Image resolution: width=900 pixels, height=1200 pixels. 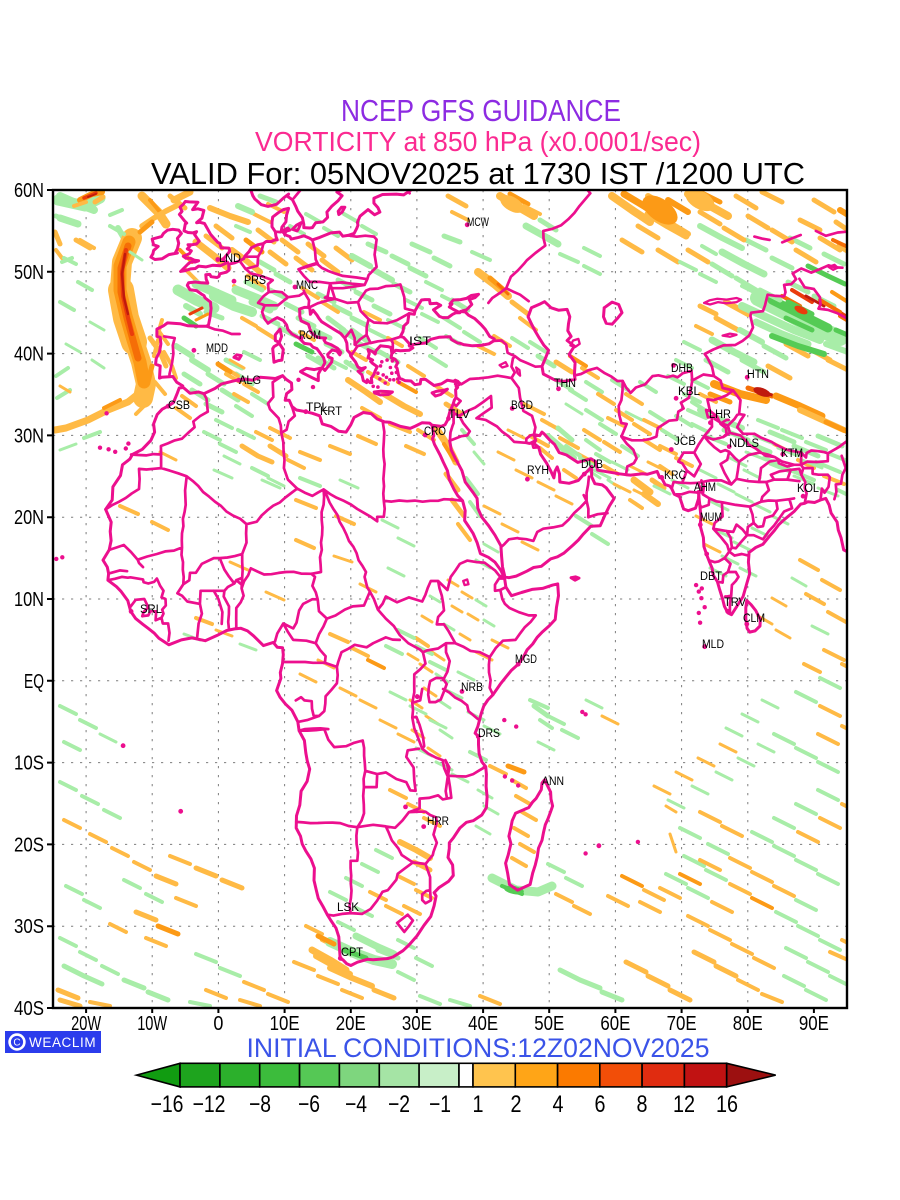 I want to click on svg-text: C, so click(x=16, y=1043).